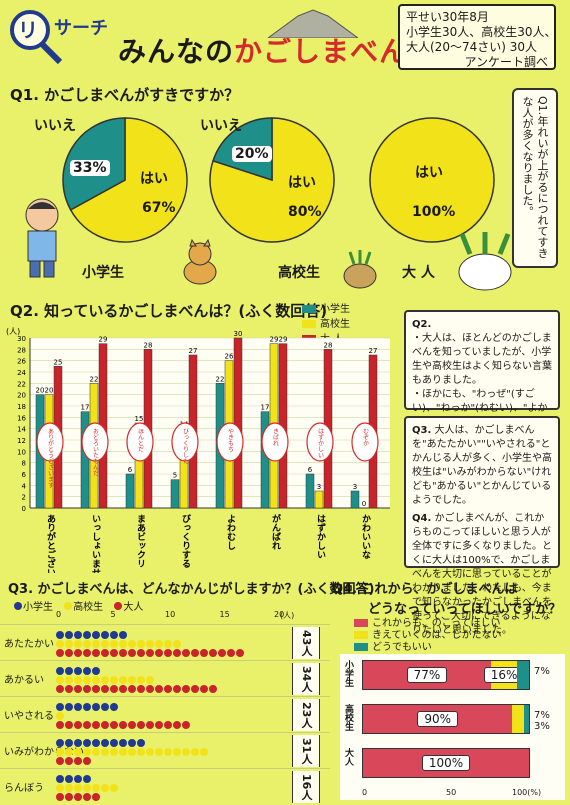  I want to click on x-tick-label: 50, so click(451, 792).